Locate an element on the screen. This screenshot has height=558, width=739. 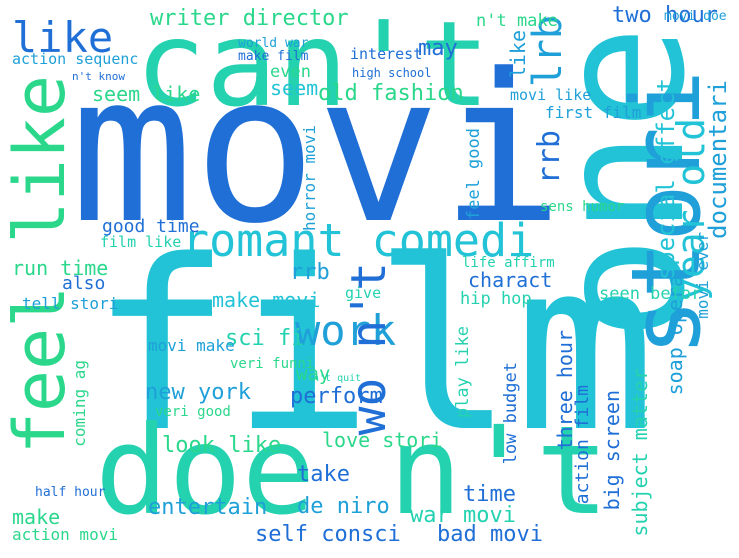
cloud-word: seem is located at coordinates (294, 88).